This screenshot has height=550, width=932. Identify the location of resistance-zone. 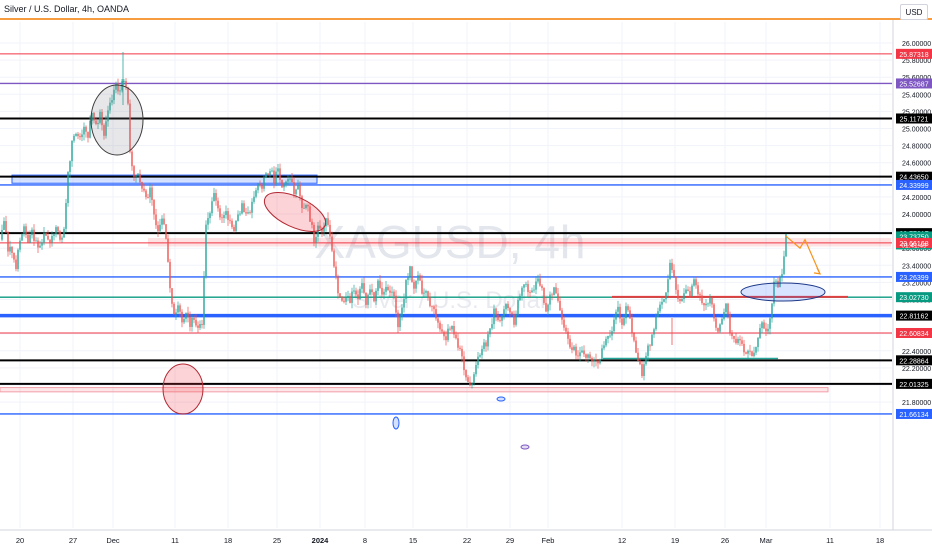
(164, 179).